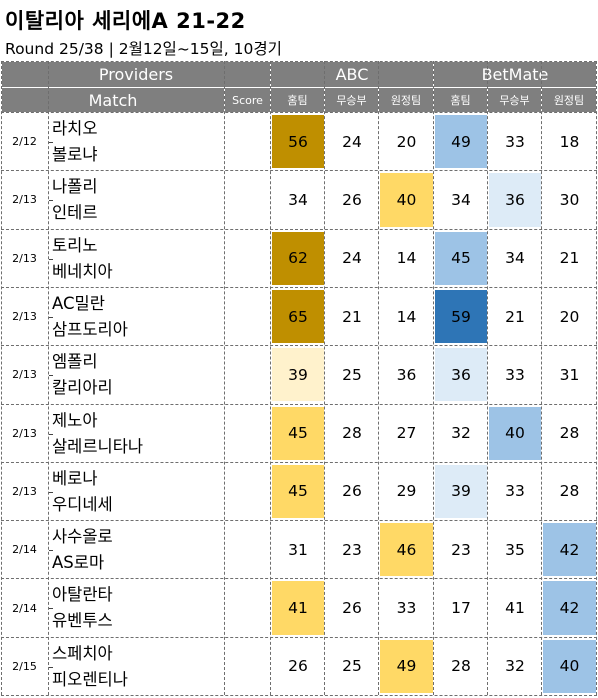  What do you see at coordinates (298, 199) in the screenshot?
I see `abc-home-prob: 34` at bounding box center [298, 199].